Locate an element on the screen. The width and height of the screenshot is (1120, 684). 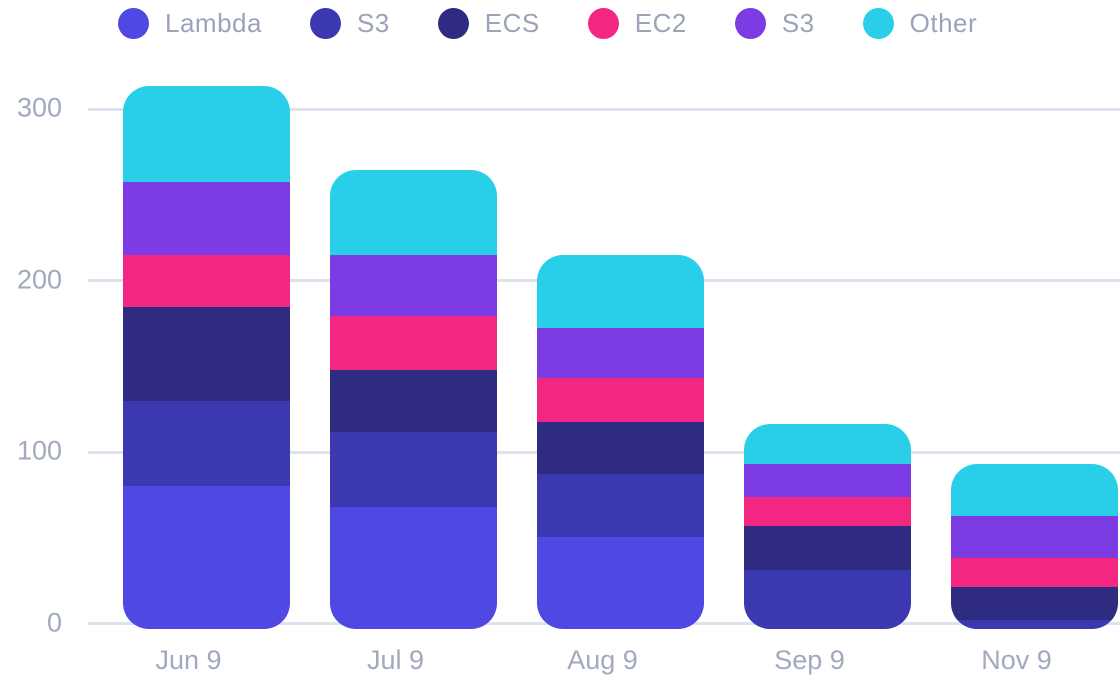
legend-item-lambda-0: Lambda is located at coordinates (190, 23).